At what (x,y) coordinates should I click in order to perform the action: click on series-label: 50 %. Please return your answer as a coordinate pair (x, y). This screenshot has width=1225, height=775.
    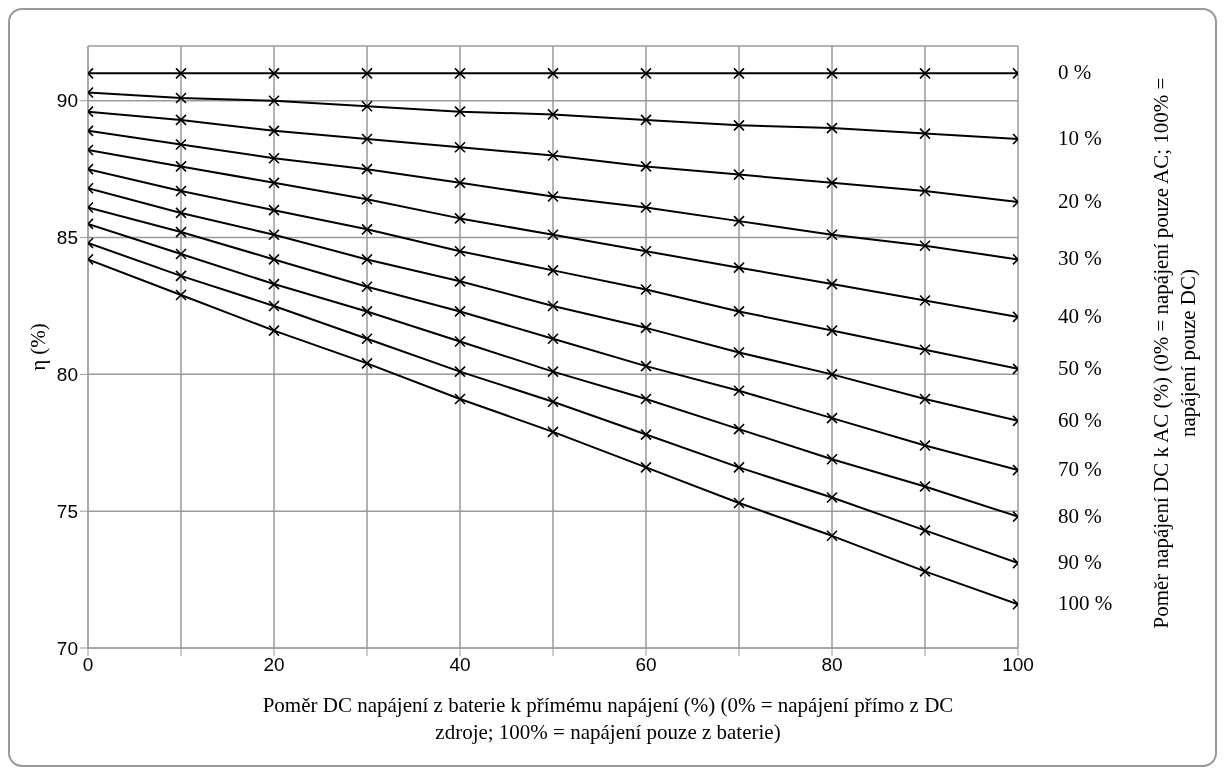
    Looking at the image, I should click on (1080, 367).